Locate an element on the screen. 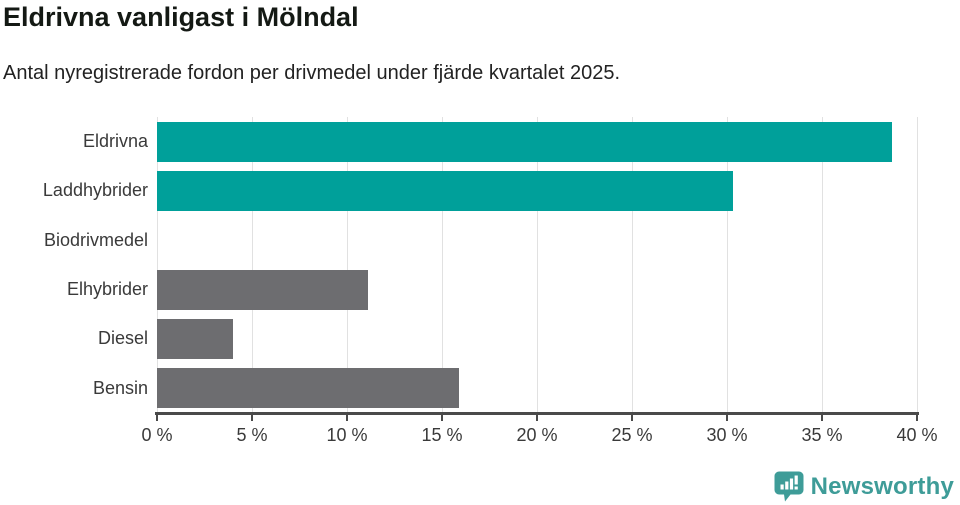 Image resolution: width=960 pixels, height=505 pixels. chart-title: Eldrivna vanligast i Mölndal is located at coordinates (181, 17).